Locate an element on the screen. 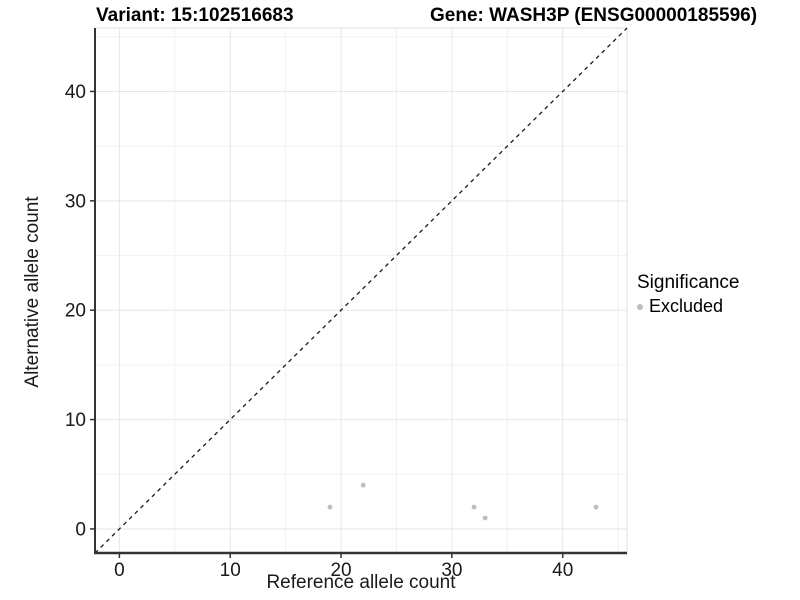 The image size is (800, 600). variant-title: Variant: 15:102516683 is located at coordinates (195, 15).